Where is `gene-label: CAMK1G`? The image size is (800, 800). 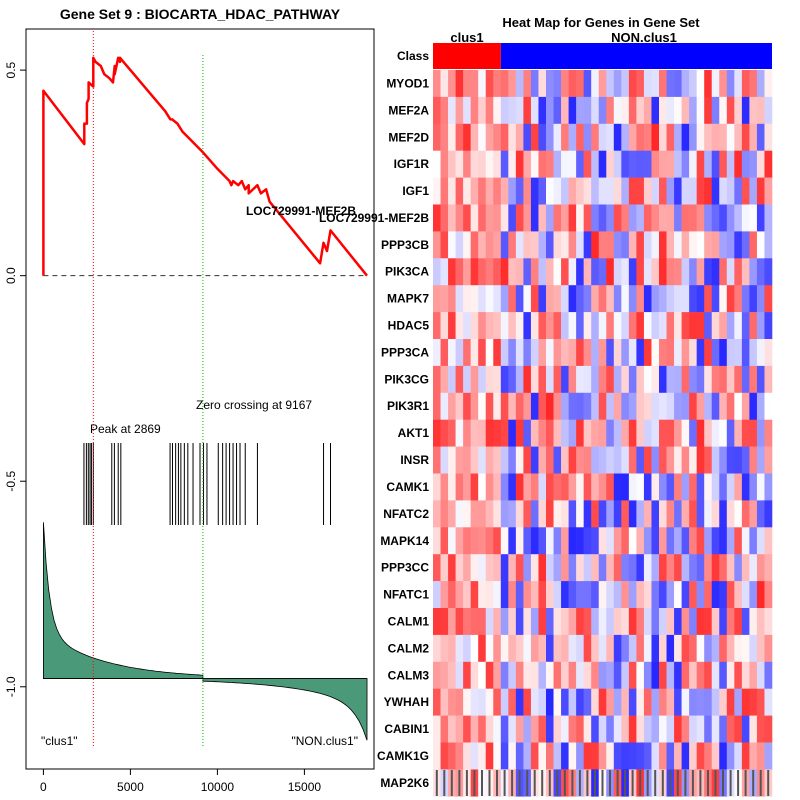 gene-label: CAMK1G is located at coordinates (403, 756).